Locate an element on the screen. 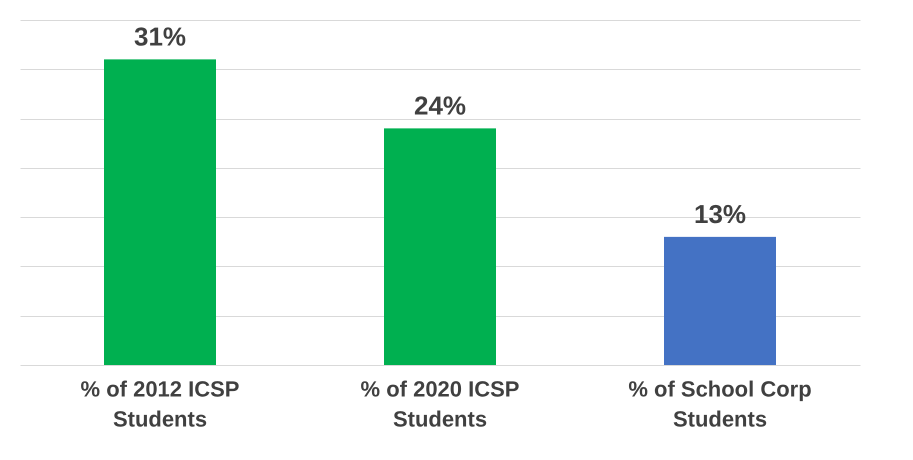 Image resolution: width=913 pixels, height=460 pixels. data-label: 24% is located at coordinates (440, 105).